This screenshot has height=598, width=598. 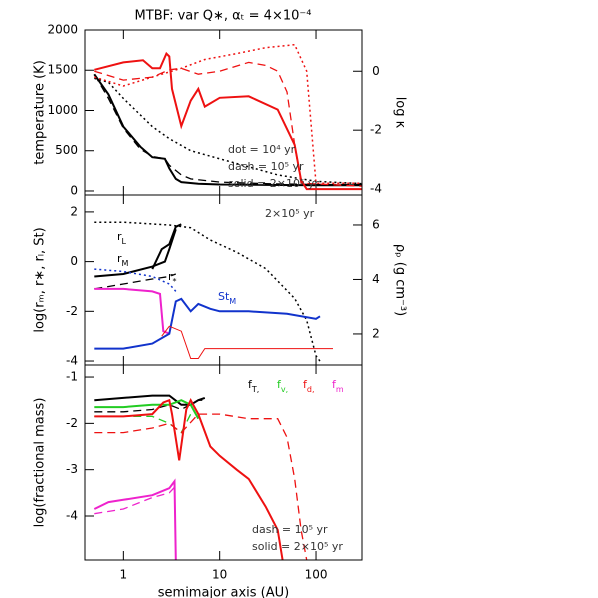 I want to click on y-tick-label: 1000, so click(x=62, y=110).